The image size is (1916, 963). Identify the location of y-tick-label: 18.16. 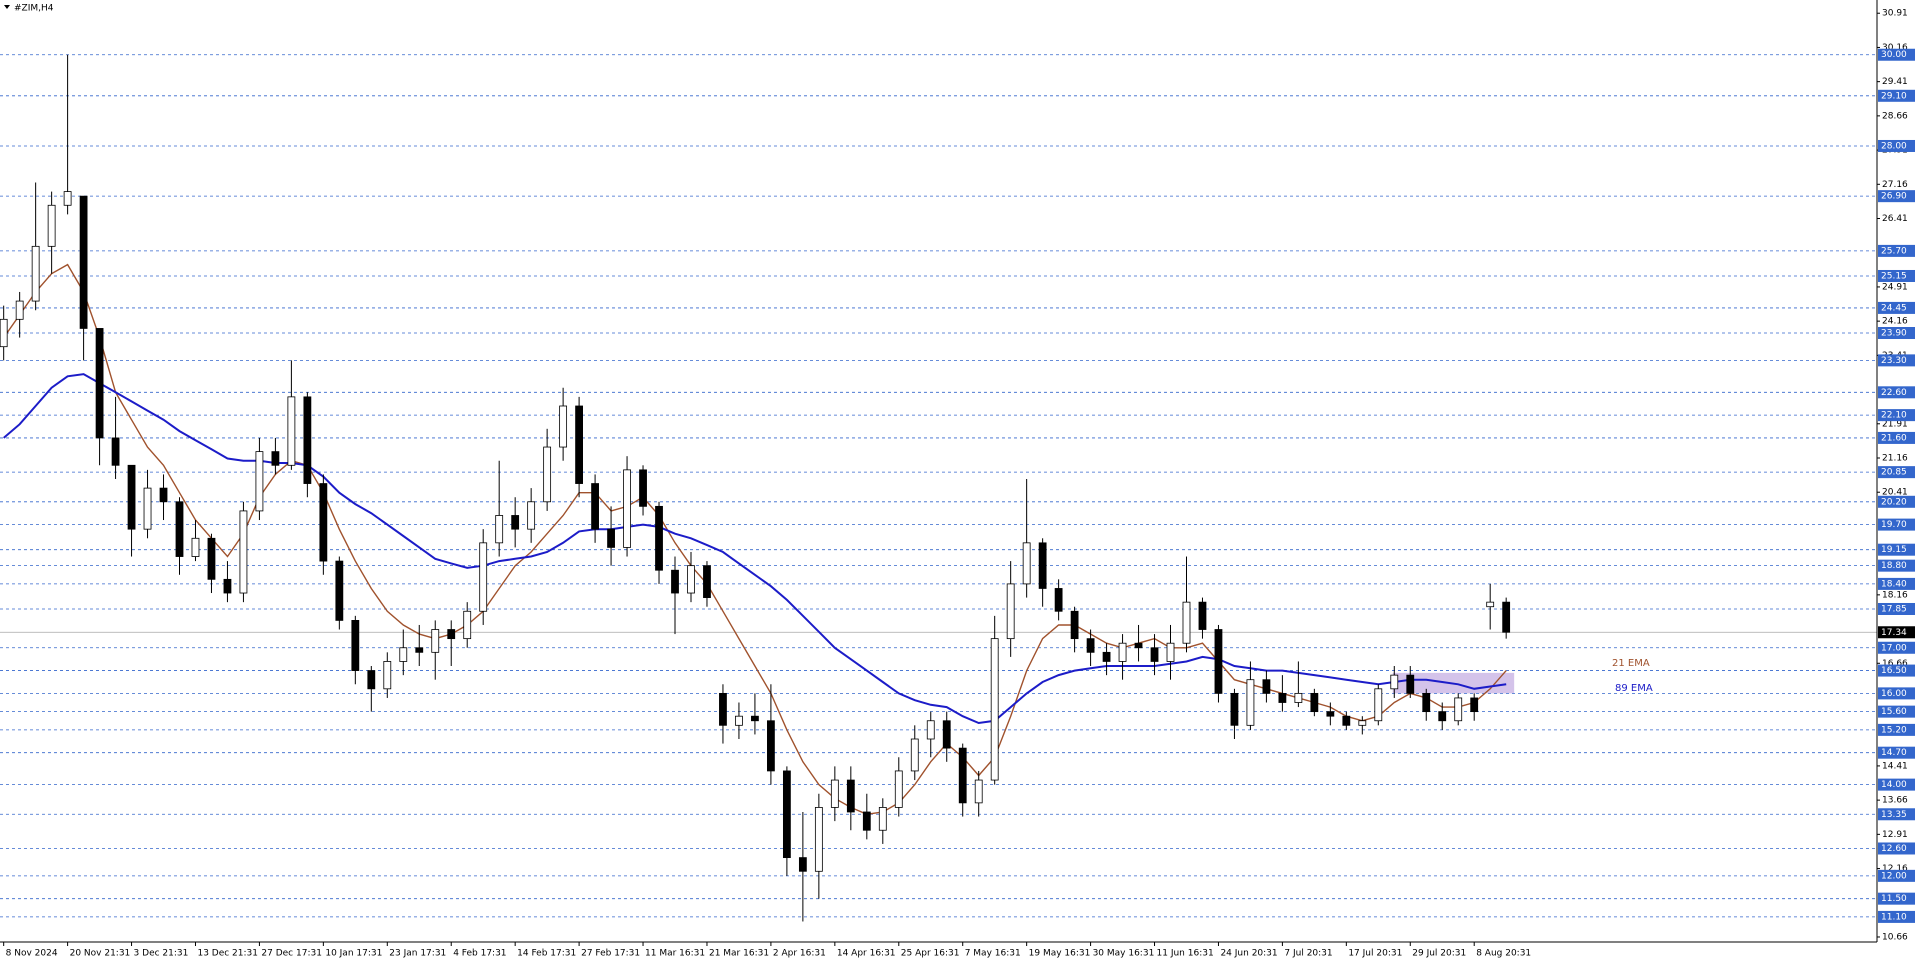
(1895, 595).